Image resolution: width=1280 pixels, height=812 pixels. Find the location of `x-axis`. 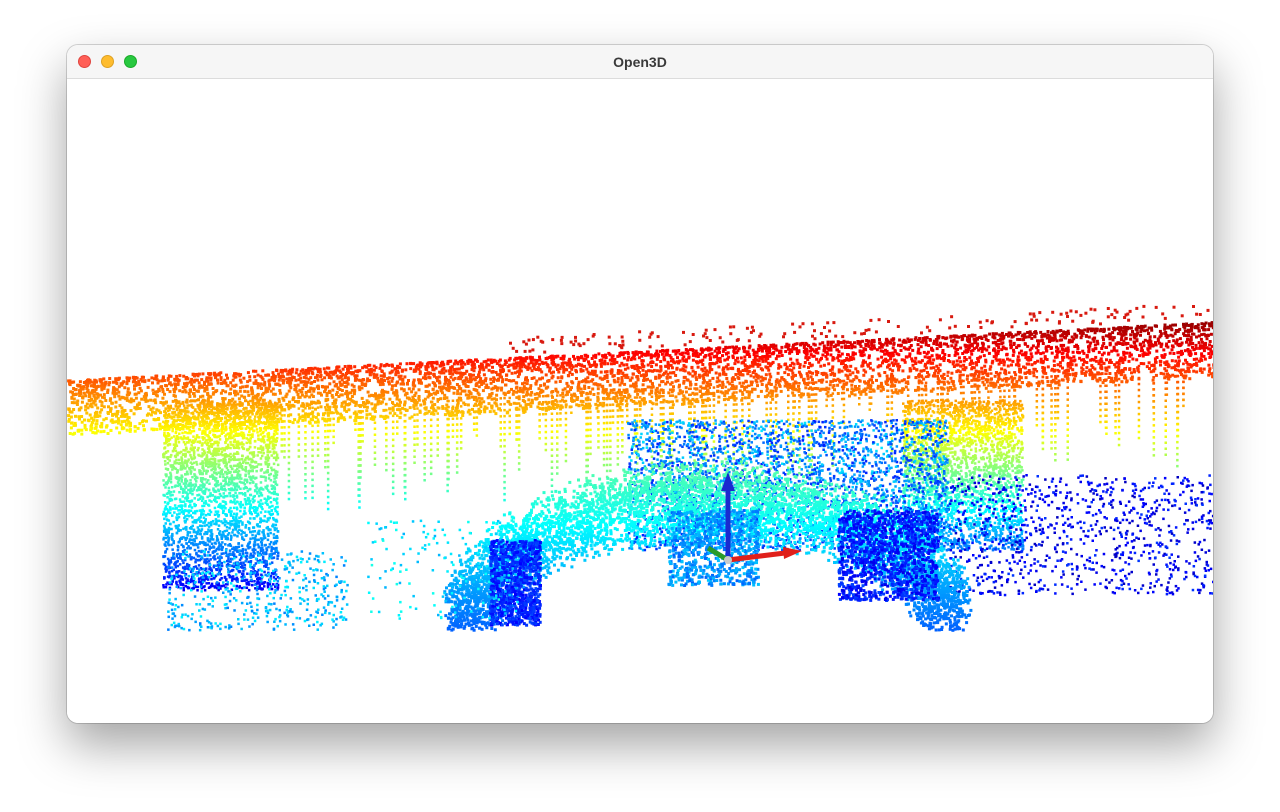

x-axis is located at coordinates (756, 556).